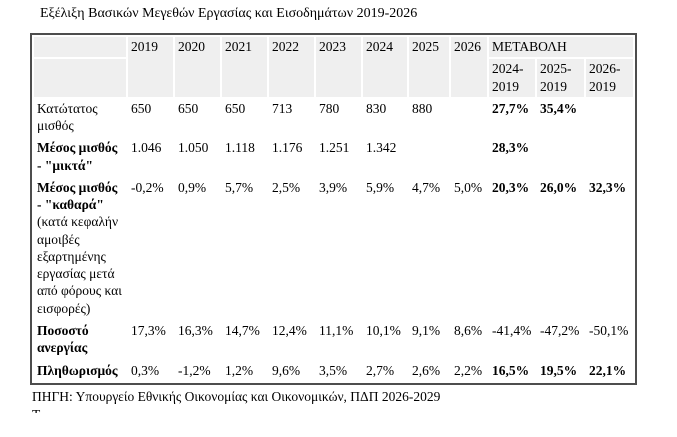  Describe the element at coordinates (67, 117) in the screenshot. I see `row-label: Κατώτατος μισθός` at that location.